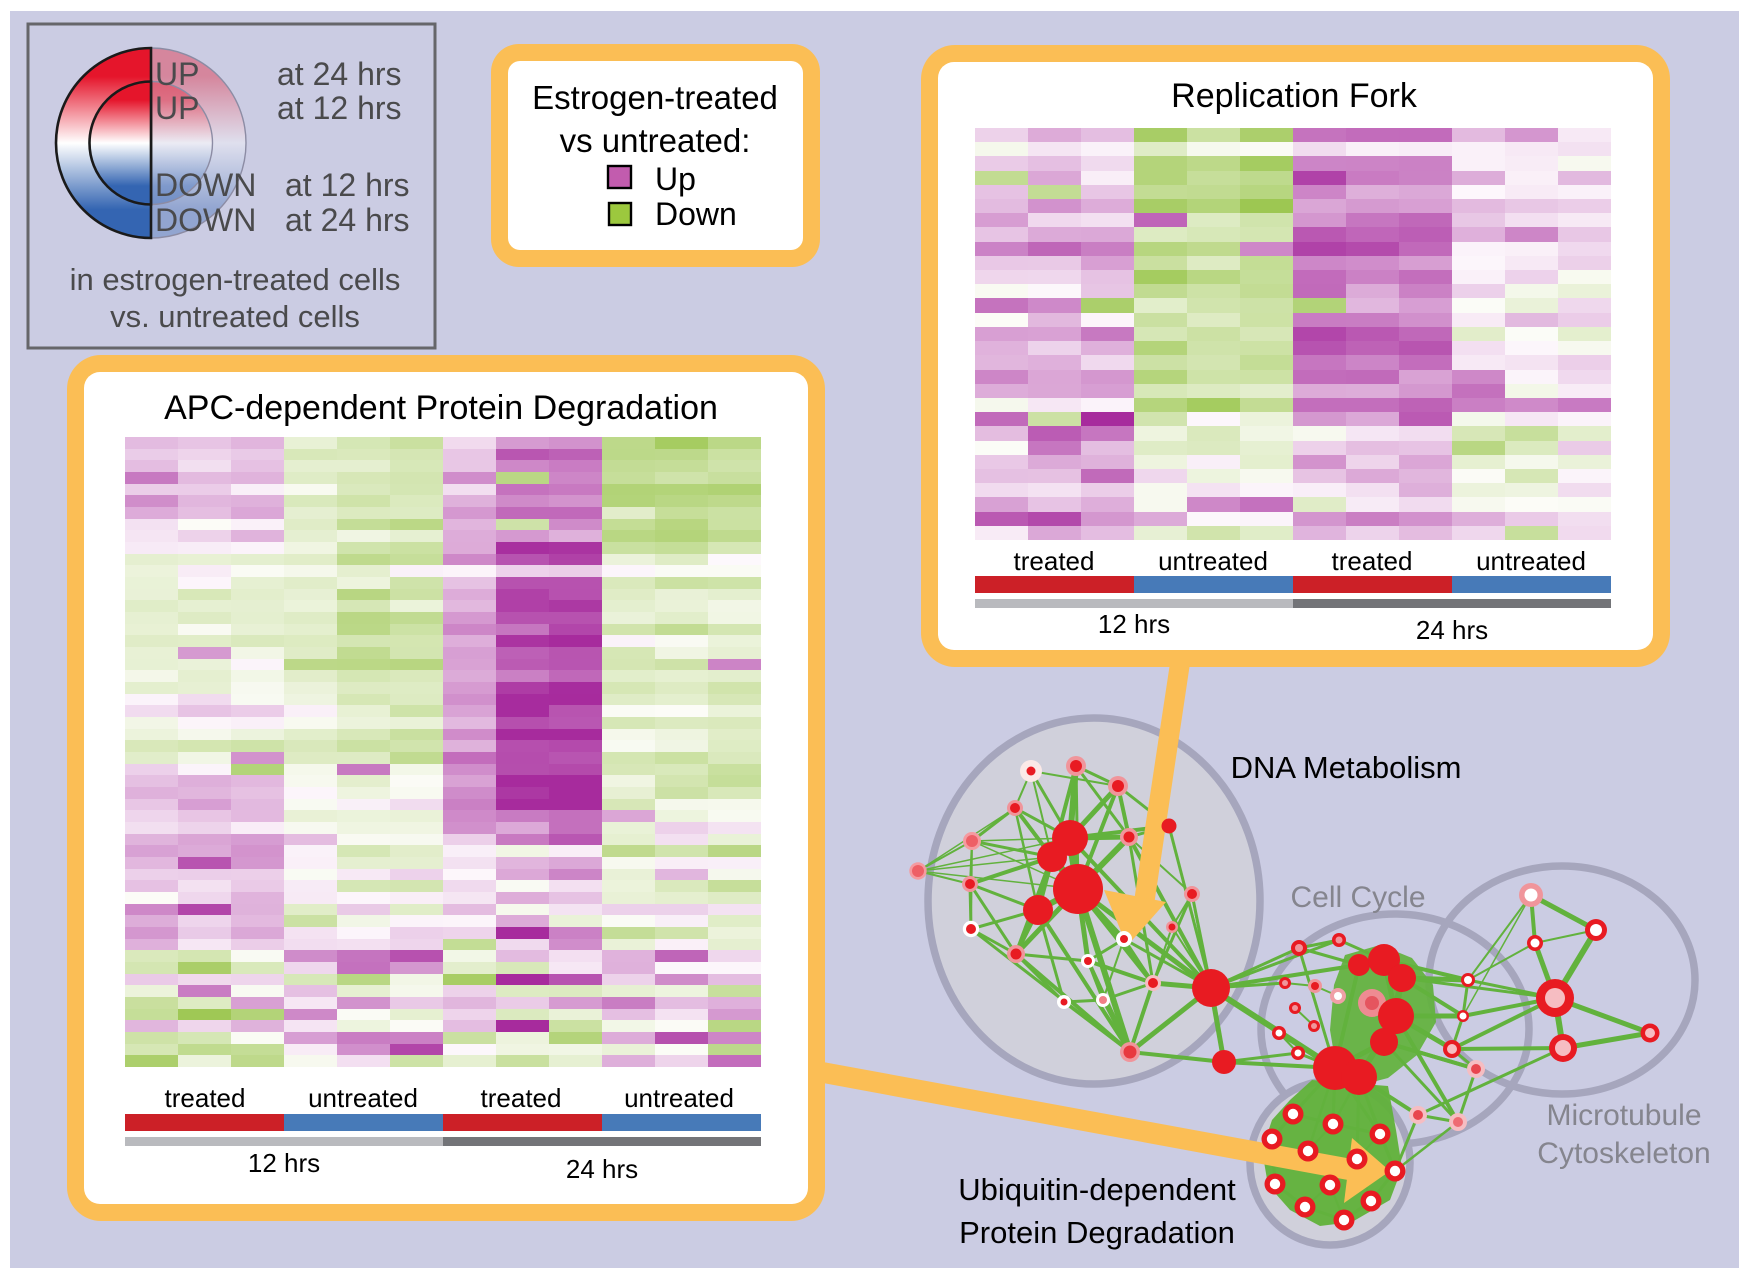 This screenshot has height=1284, width=1750. Describe the element at coordinates (1097, 1232) in the screenshot. I see `svg-text: Protein Degradation` at that location.